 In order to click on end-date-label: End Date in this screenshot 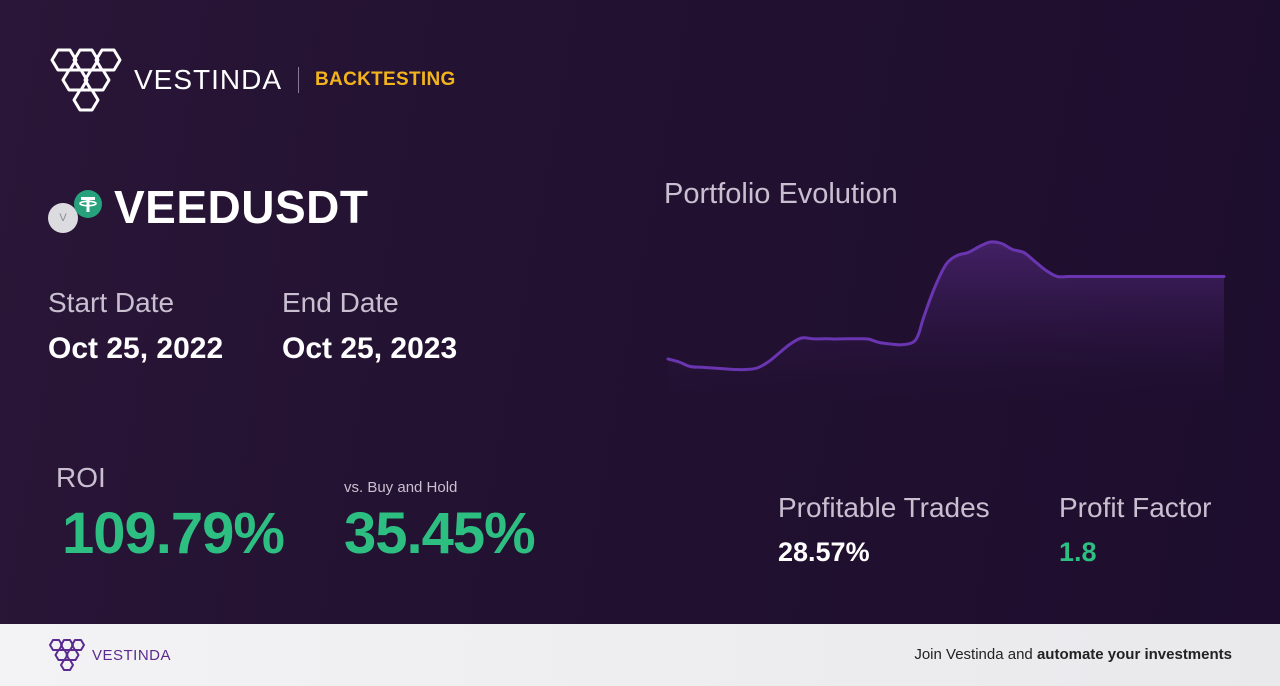, I will do `click(340, 302)`.